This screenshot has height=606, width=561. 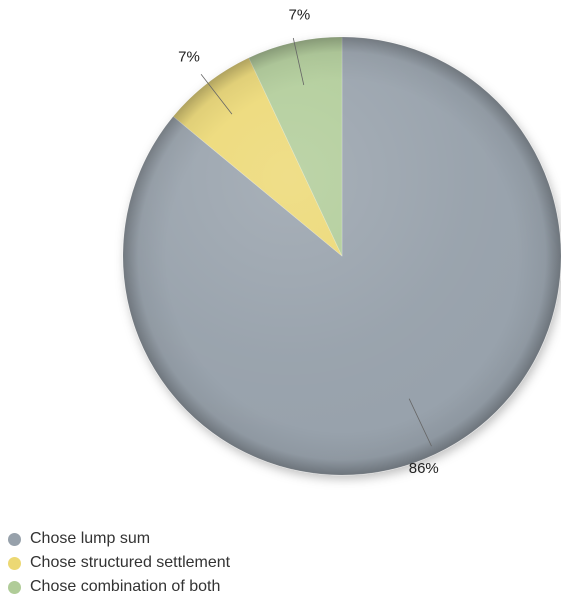 What do you see at coordinates (189, 57) in the screenshot?
I see `data-label-structured-settlement: 7%` at bounding box center [189, 57].